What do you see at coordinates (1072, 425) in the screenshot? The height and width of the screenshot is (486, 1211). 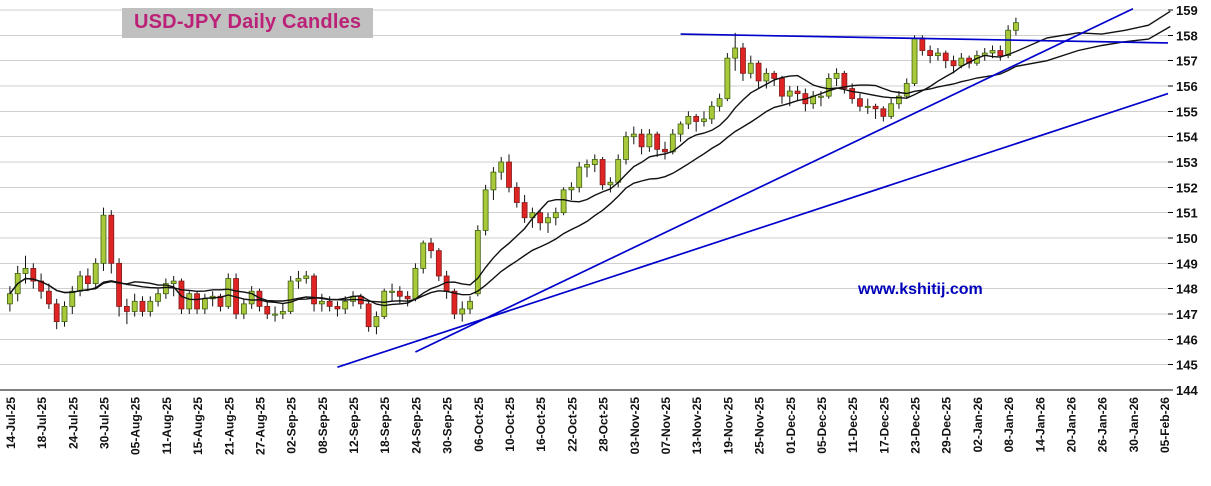 I see `x-axis-label: 20-Jan-26` at bounding box center [1072, 425].